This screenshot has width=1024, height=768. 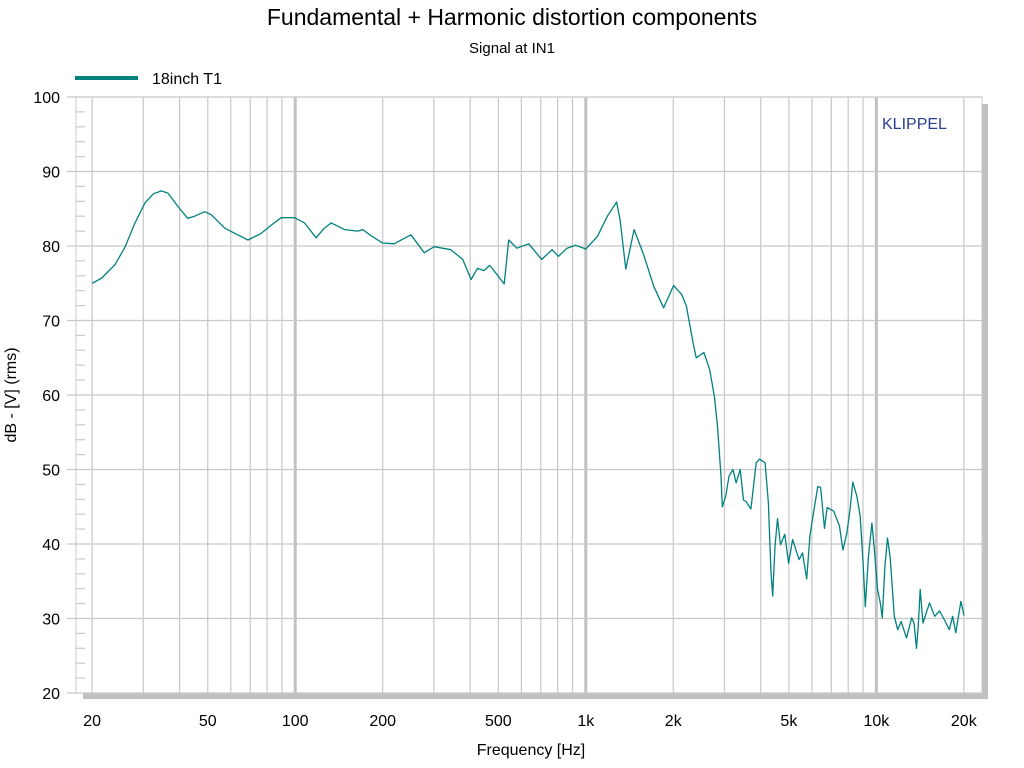 What do you see at coordinates (512, 48) in the screenshot?
I see `chart-subtitle: Signal at IN1` at bounding box center [512, 48].